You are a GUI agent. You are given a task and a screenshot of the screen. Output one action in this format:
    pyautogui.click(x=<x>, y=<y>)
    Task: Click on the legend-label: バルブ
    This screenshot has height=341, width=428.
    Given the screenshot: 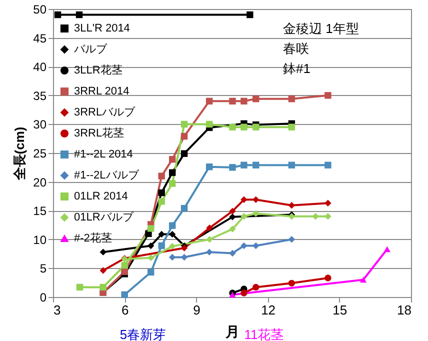 What is the action you would take?
    pyautogui.click(x=90, y=49)
    